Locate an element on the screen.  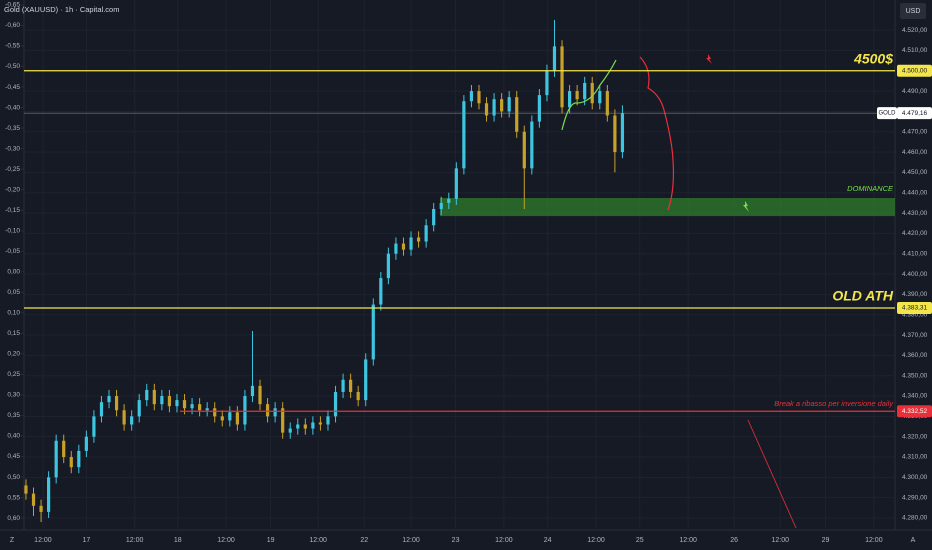
y-tick-label: 4.490,00 is located at coordinates (915, 91).